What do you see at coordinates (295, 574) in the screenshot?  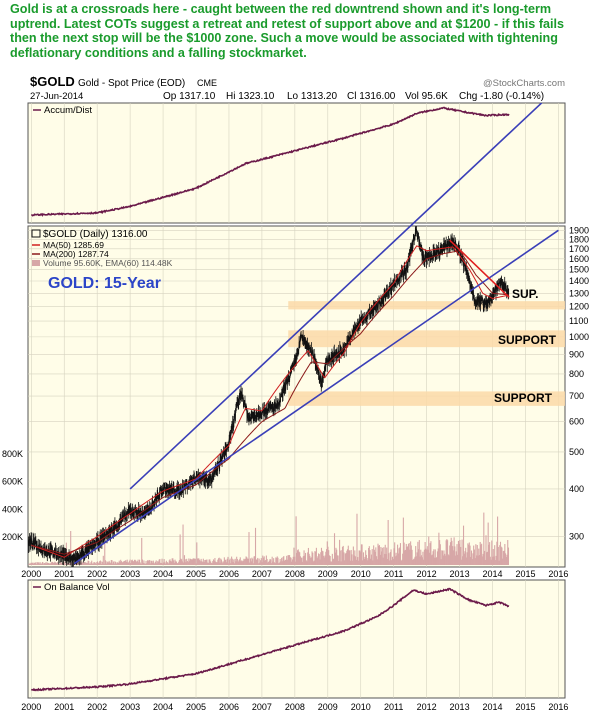 I see `x-tick-main-2008: 2008` at bounding box center [295, 574].